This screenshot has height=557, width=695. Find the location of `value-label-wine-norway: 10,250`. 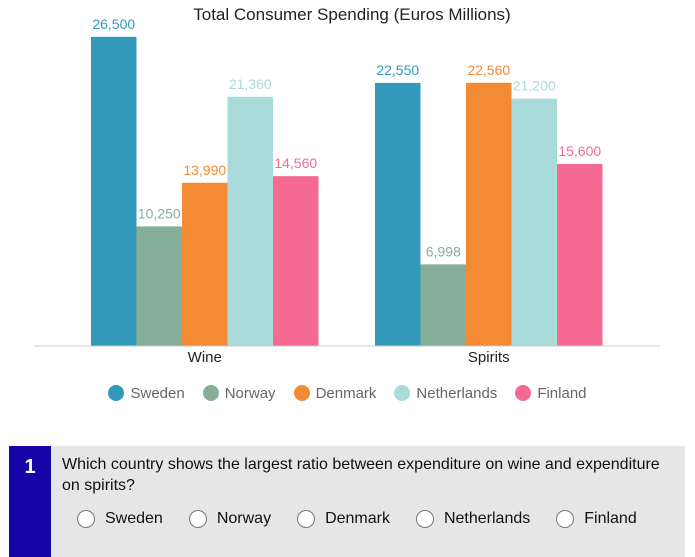

value-label-wine-norway: 10,250 is located at coordinates (159, 213).